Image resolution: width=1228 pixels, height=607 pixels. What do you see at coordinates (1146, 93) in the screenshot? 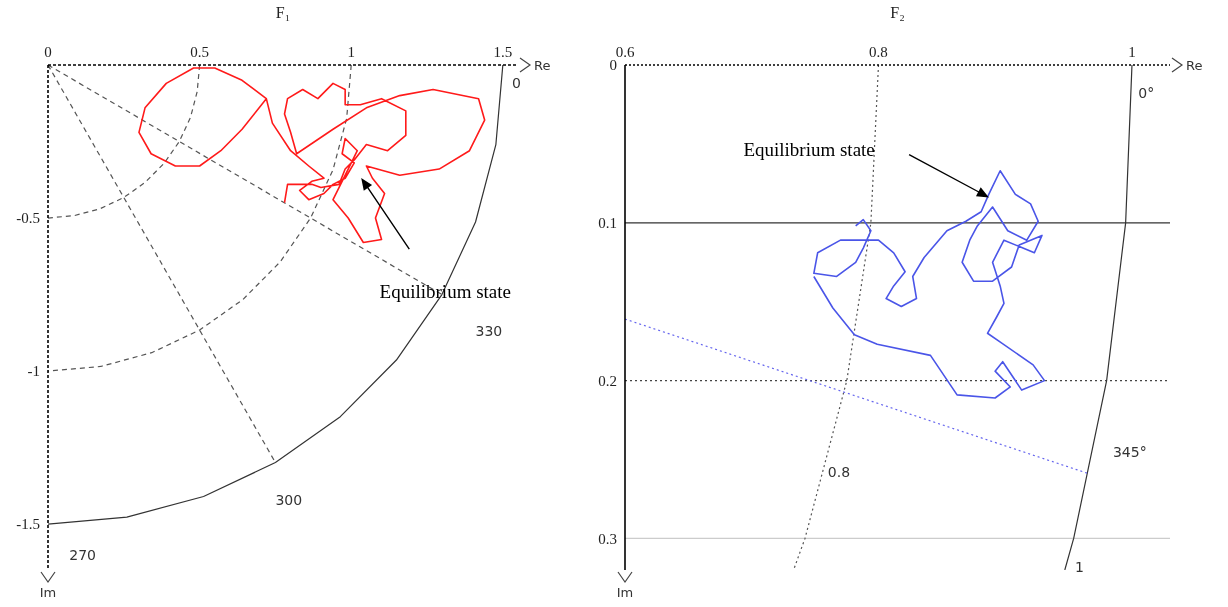
I see `annotation: 0°` at bounding box center [1146, 93].